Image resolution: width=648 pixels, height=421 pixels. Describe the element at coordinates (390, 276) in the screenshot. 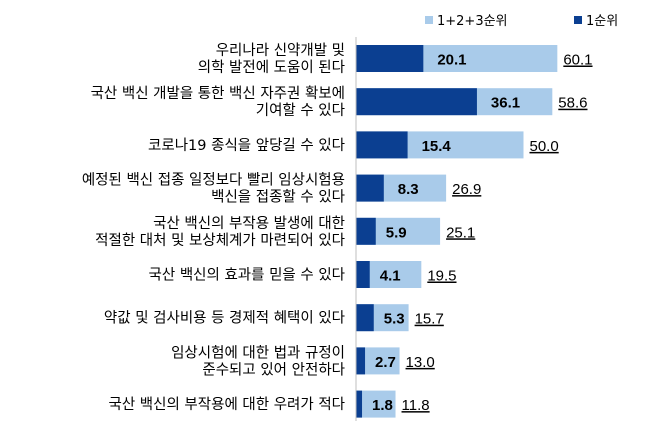

I see `value-label-first-rank: 4.1` at that location.